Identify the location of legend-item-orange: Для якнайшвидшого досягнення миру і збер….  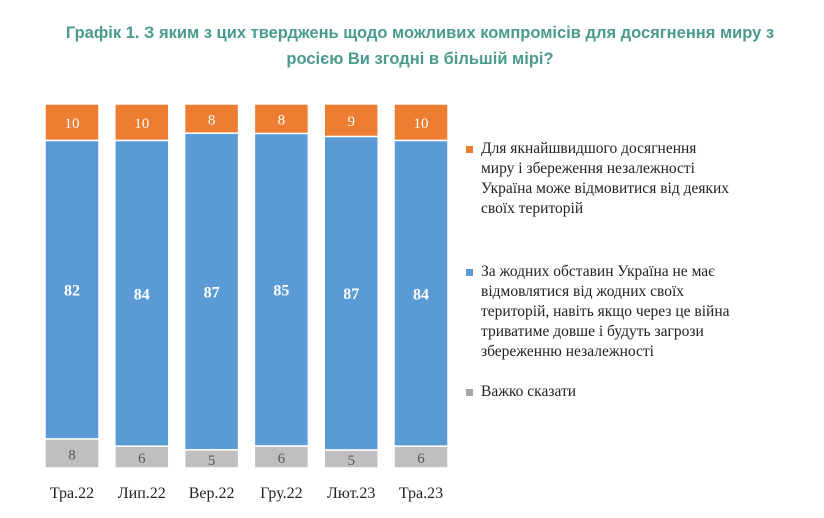
(626, 179).